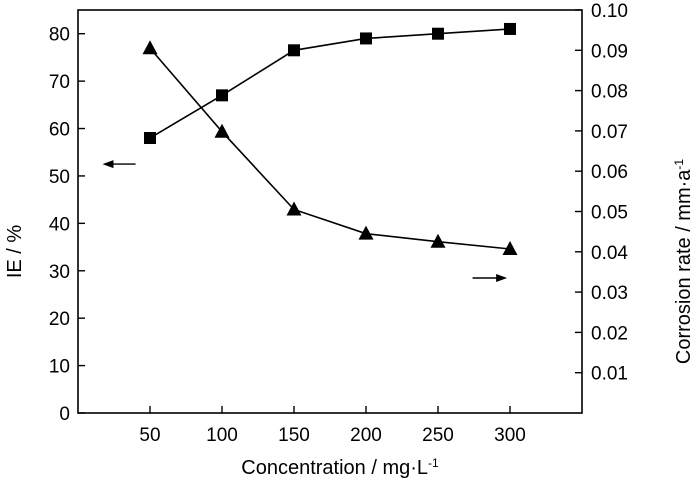  What do you see at coordinates (609, 213) in the screenshot?
I see `right-tick-label: 0.05` at bounding box center [609, 213].